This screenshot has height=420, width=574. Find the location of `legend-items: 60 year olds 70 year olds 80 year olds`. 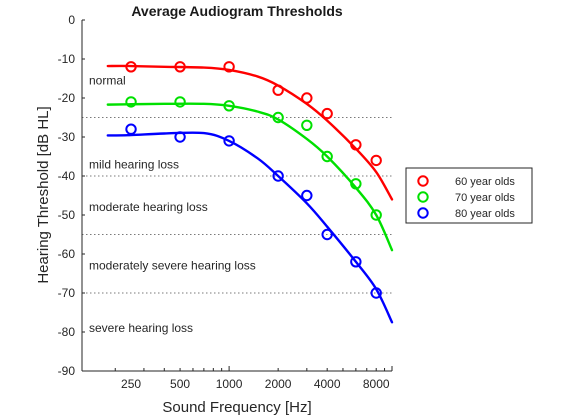

legend-items: 60 year olds 70 year olds 80 year olds is located at coordinates (466, 197).